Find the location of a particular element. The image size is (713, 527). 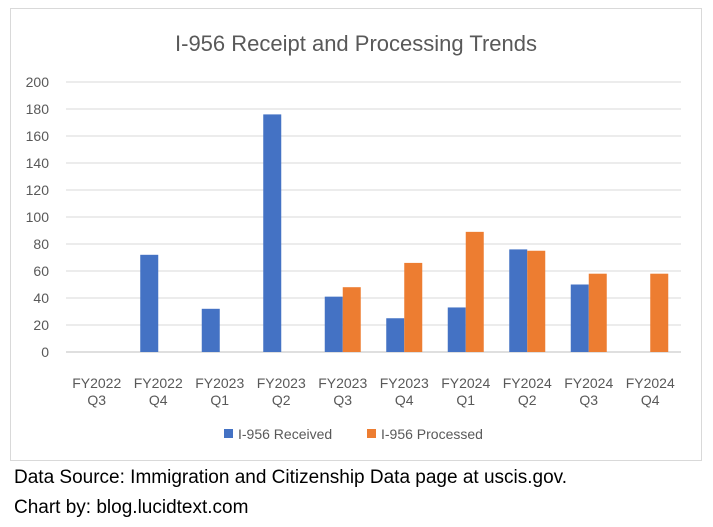

y-tick-label: 80 is located at coordinates (41, 244).